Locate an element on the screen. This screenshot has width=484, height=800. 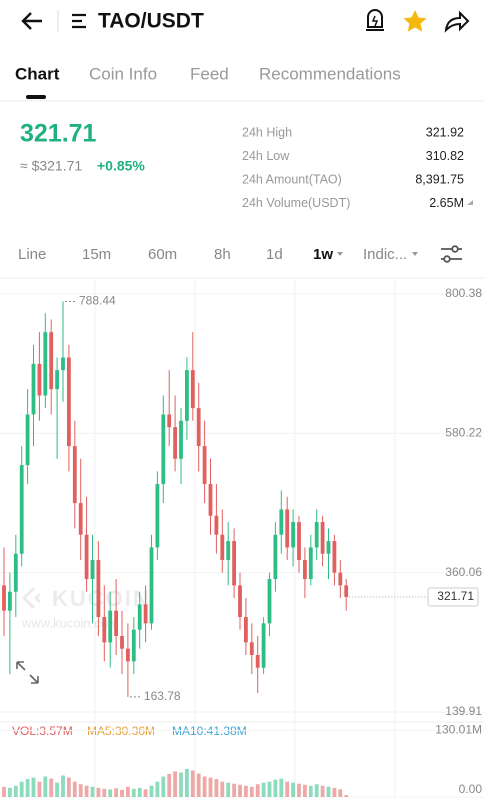
fullscreen-button is located at coordinates (27, 672).